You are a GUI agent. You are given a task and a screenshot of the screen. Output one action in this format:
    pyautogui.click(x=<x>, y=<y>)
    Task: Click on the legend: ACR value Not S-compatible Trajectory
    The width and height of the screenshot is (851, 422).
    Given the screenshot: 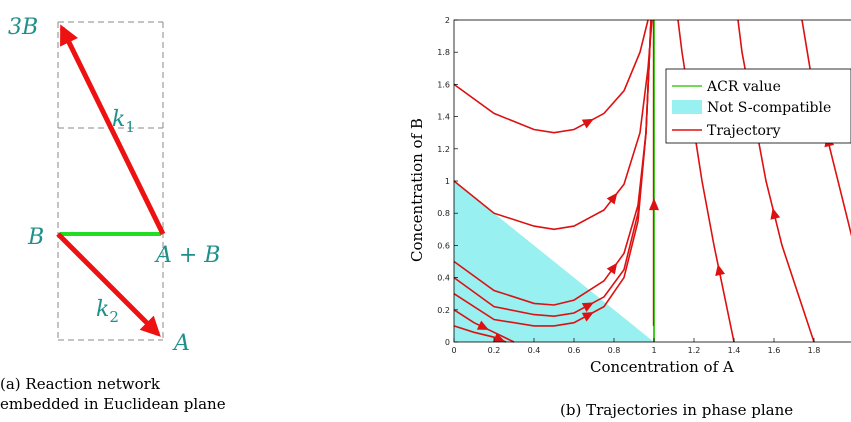 What is the action you would take?
    pyautogui.click(x=758, y=106)
    